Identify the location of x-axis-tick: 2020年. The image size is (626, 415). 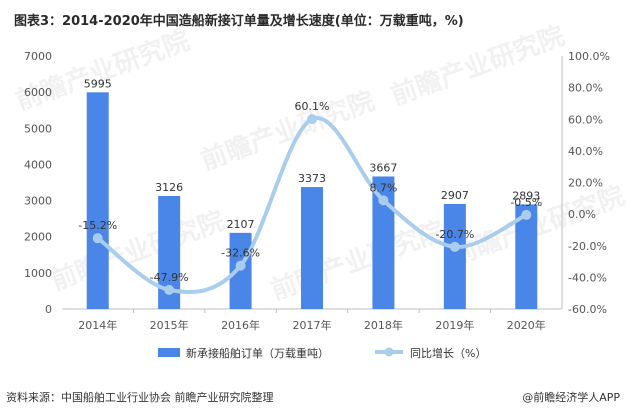
(526, 325).